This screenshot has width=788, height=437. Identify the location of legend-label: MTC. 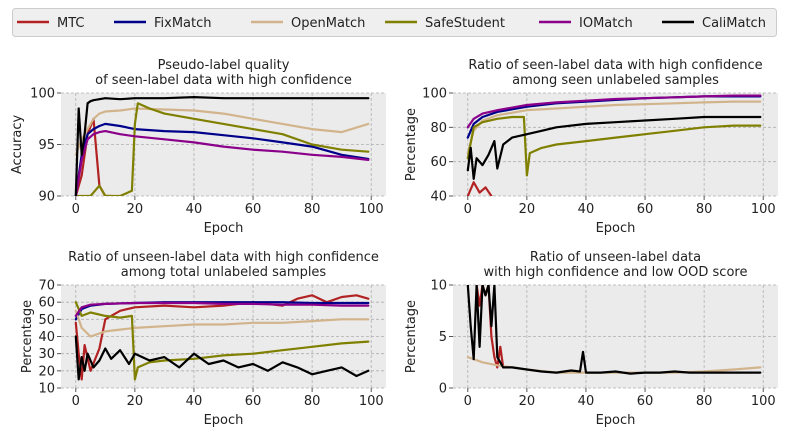
(70, 23).